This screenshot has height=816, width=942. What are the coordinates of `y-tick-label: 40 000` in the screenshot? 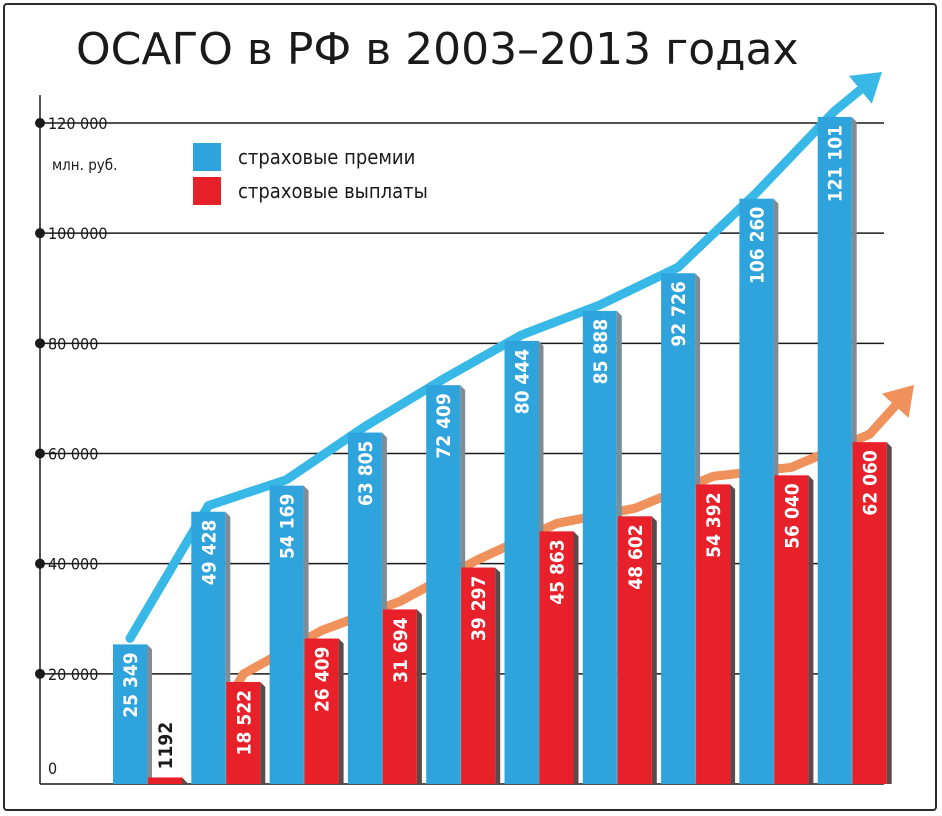 It's located at (73, 564).